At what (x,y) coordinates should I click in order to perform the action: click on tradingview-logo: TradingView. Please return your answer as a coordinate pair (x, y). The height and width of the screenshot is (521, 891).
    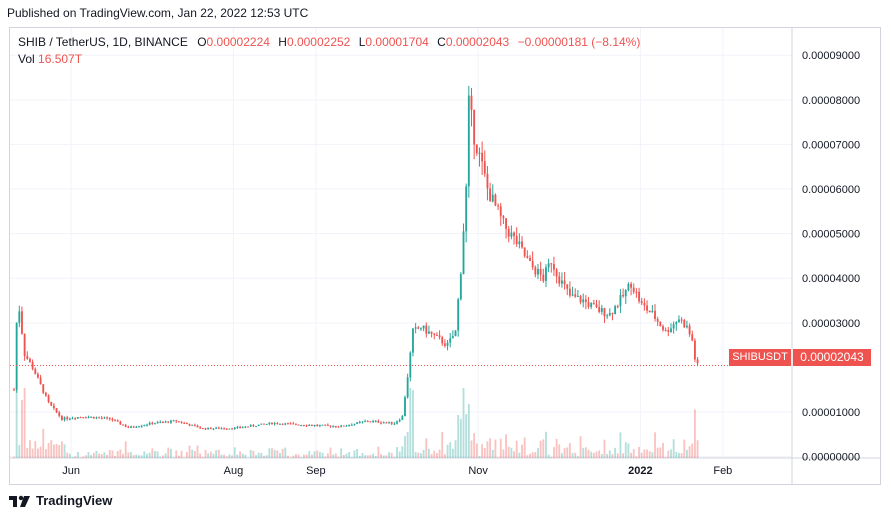
    Looking at the image, I should click on (60, 500).